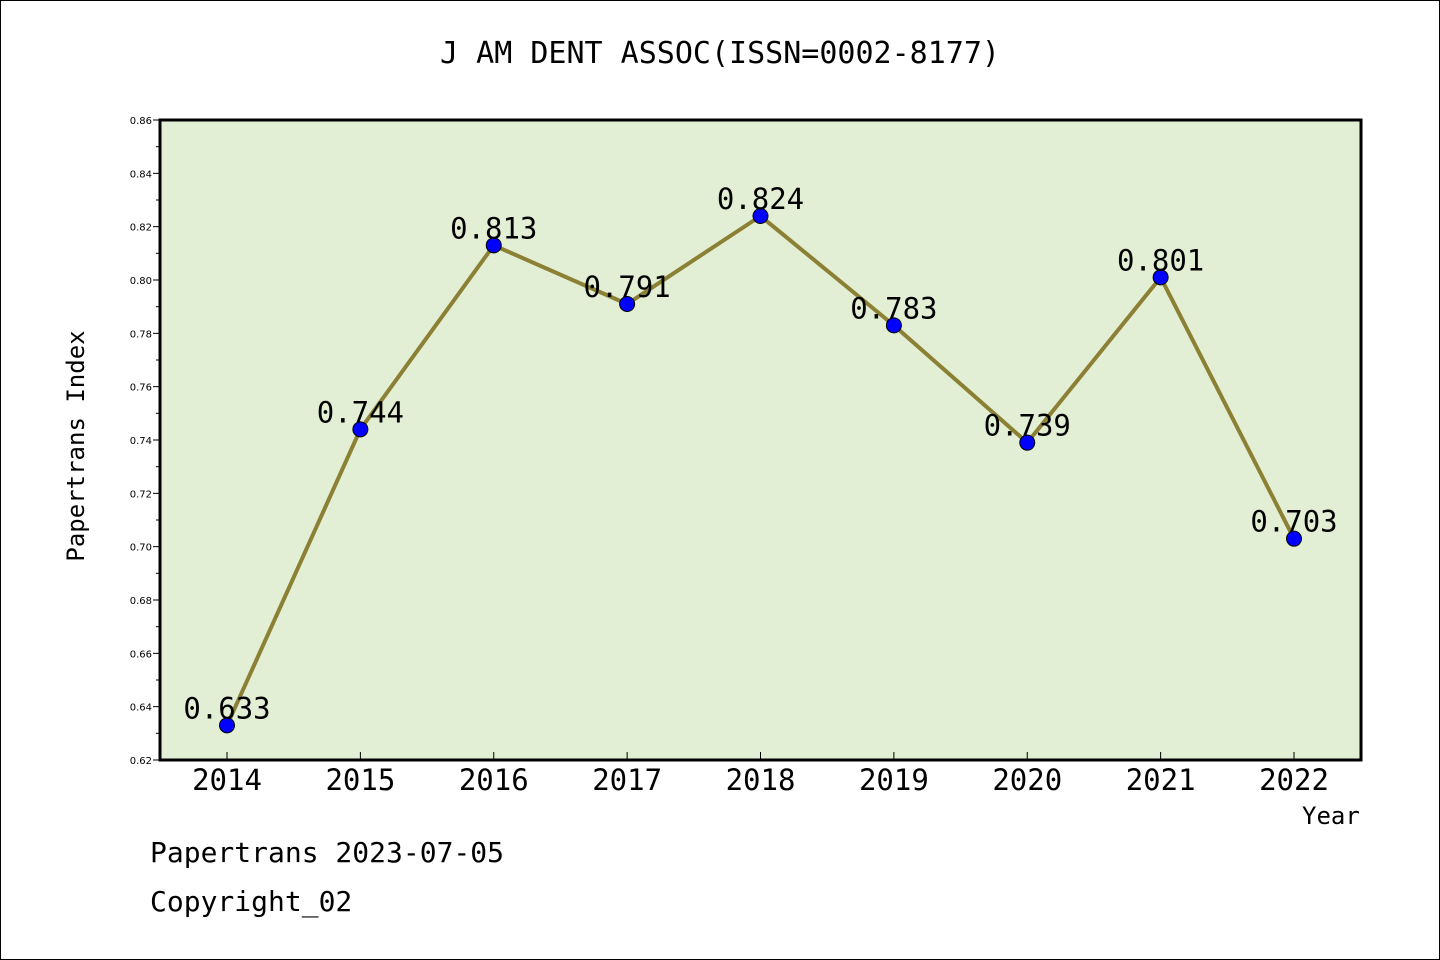 The height and width of the screenshot is (960, 1440). Describe the element at coordinates (251, 901) in the screenshot. I see `footer-copyright: Copyright_02` at that location.